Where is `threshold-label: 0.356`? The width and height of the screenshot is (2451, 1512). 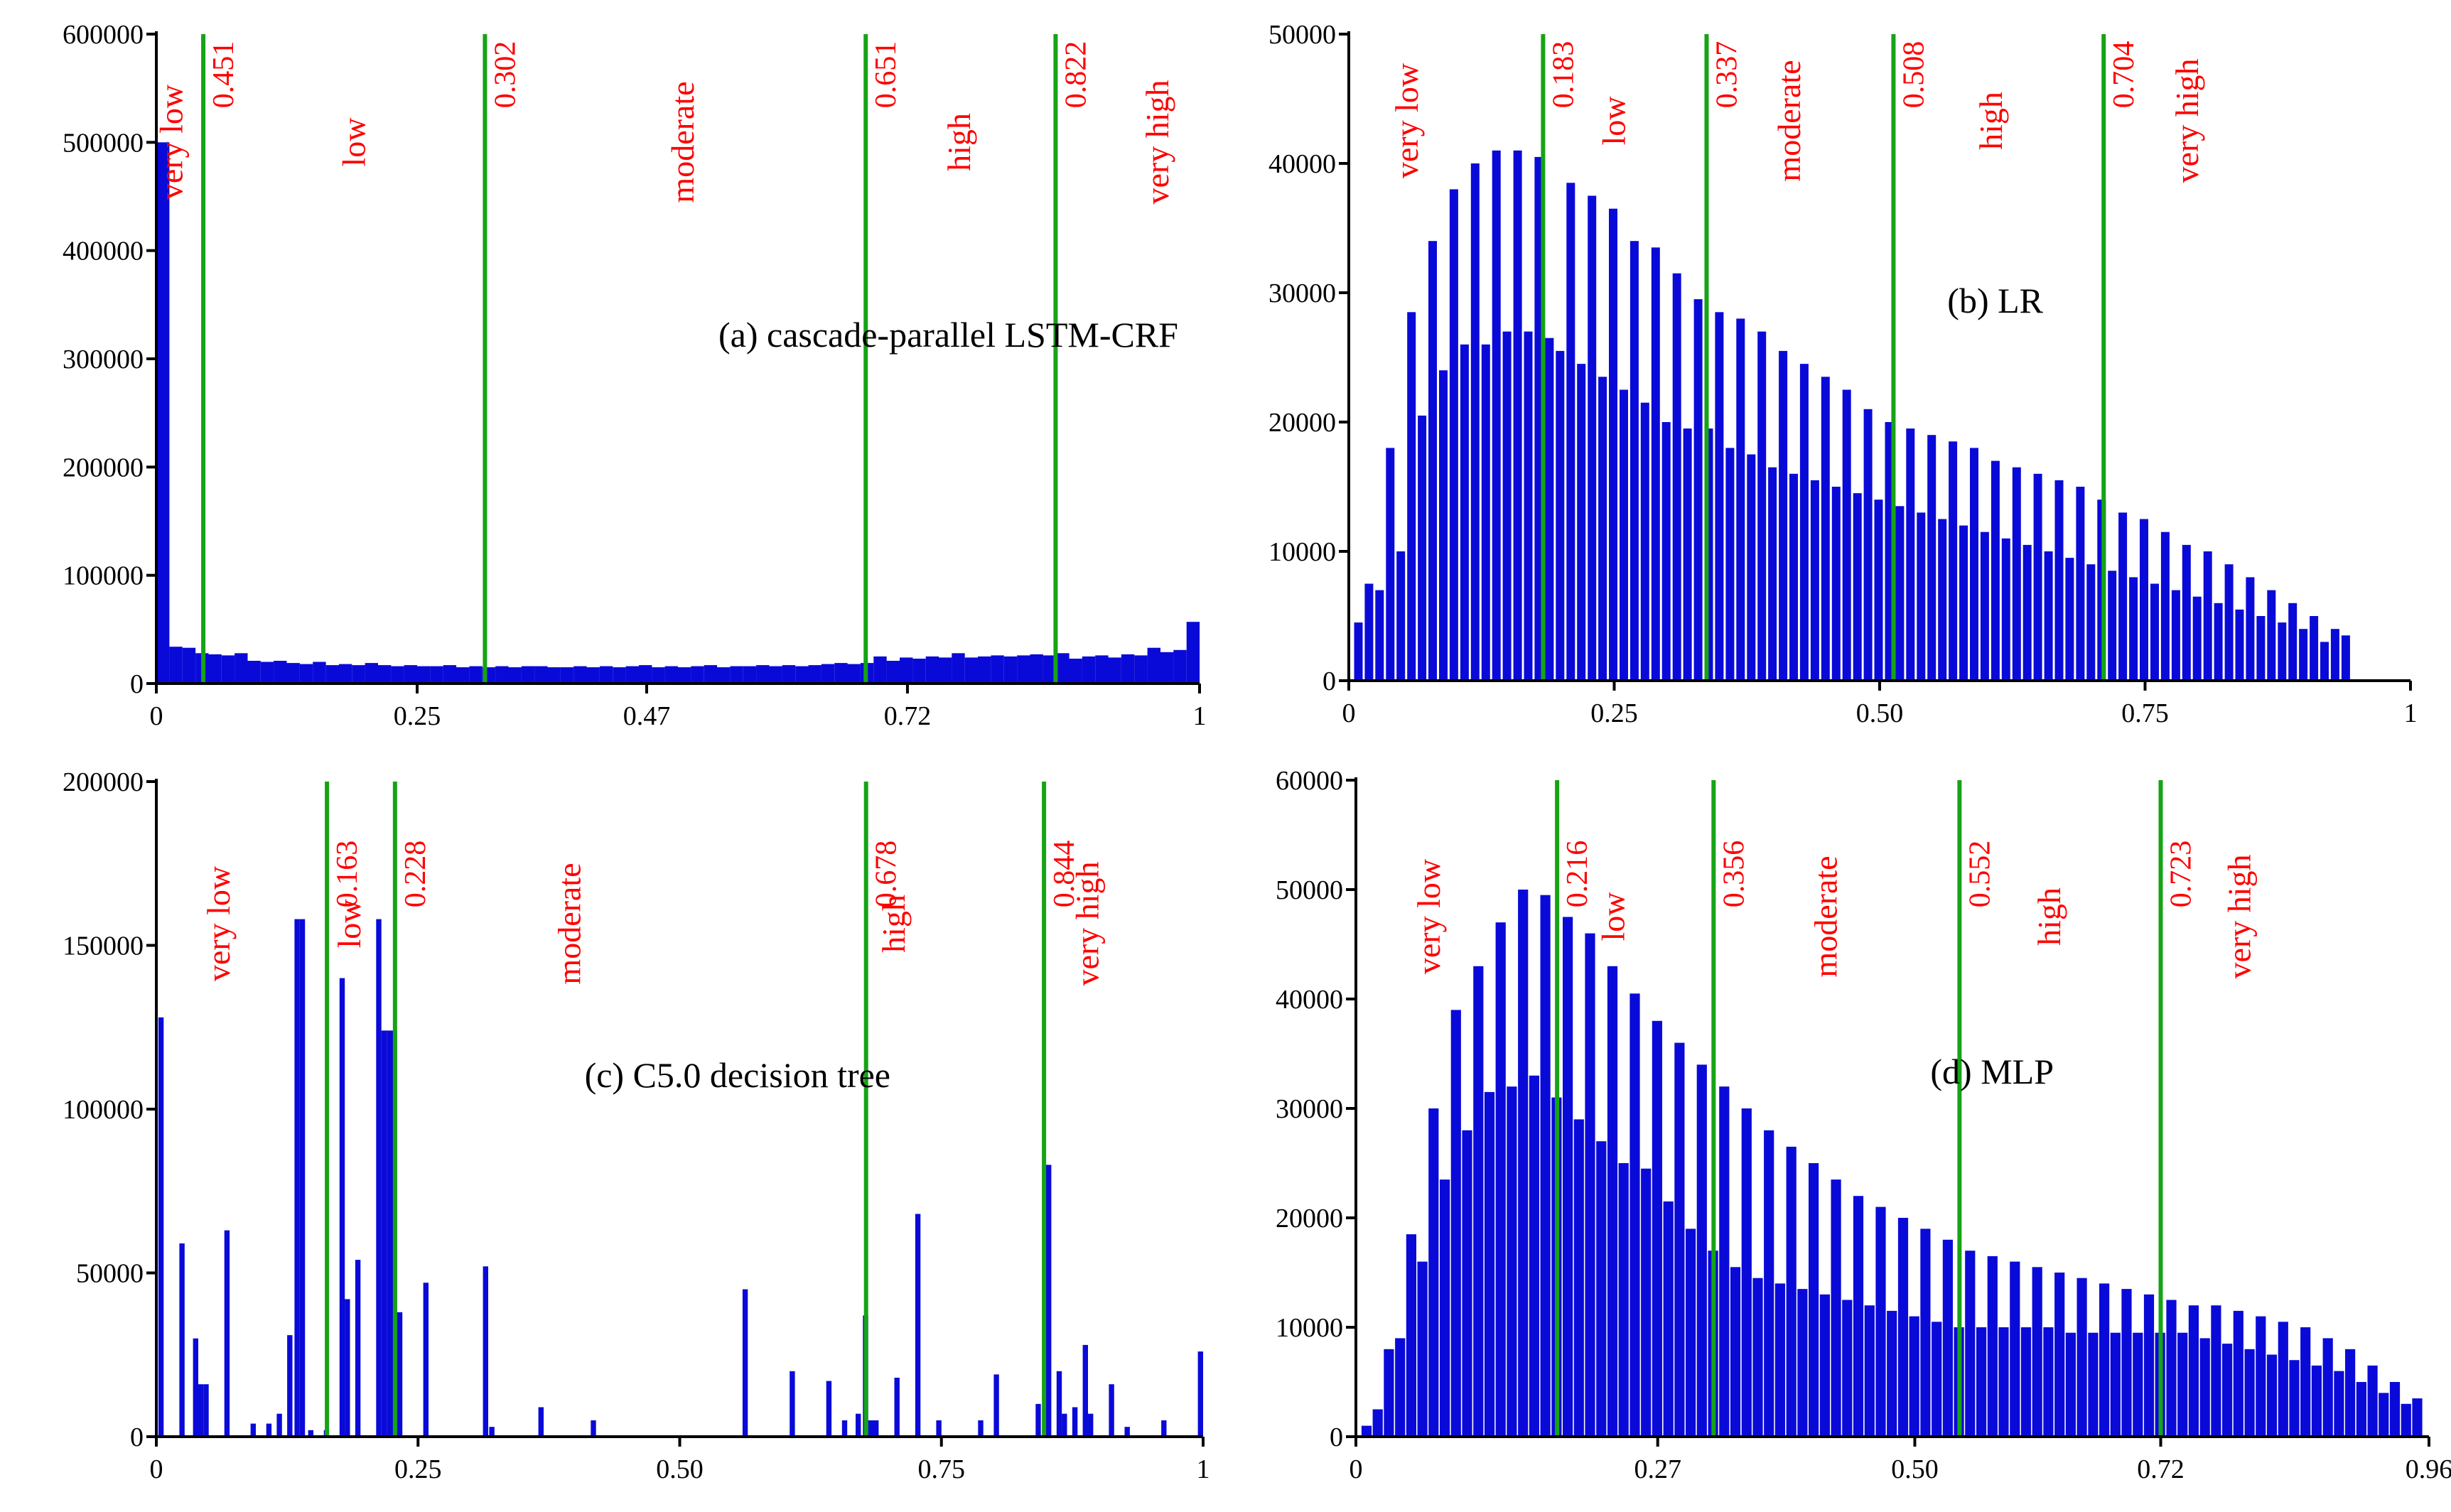 threshold-label: 0.356 is located at coordinates (1734, 874).